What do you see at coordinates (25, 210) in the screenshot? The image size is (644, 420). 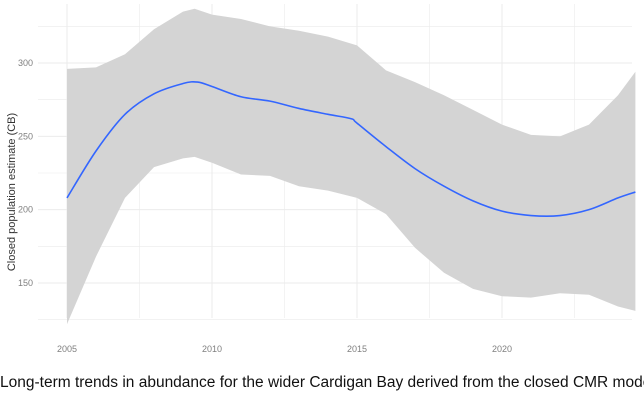 I see `y-tick-label: 200` at bounding box center [25, 210].